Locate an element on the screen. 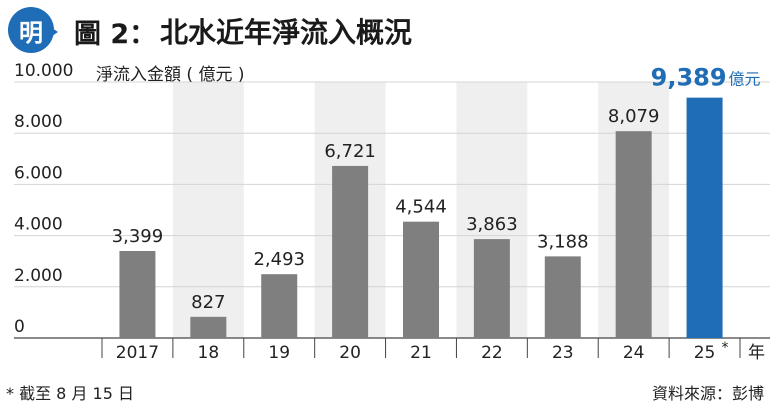  y-tick-label: 6.000 is located at coordinates (38, 173).